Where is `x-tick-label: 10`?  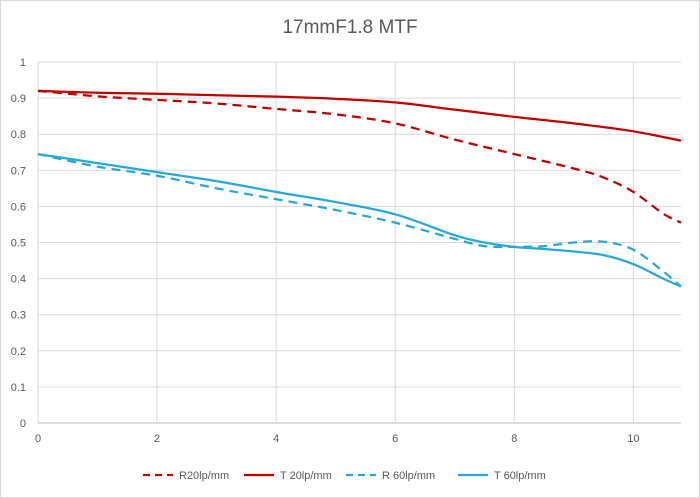 x-tick-label: 10 is located at coordinates (633, 439).